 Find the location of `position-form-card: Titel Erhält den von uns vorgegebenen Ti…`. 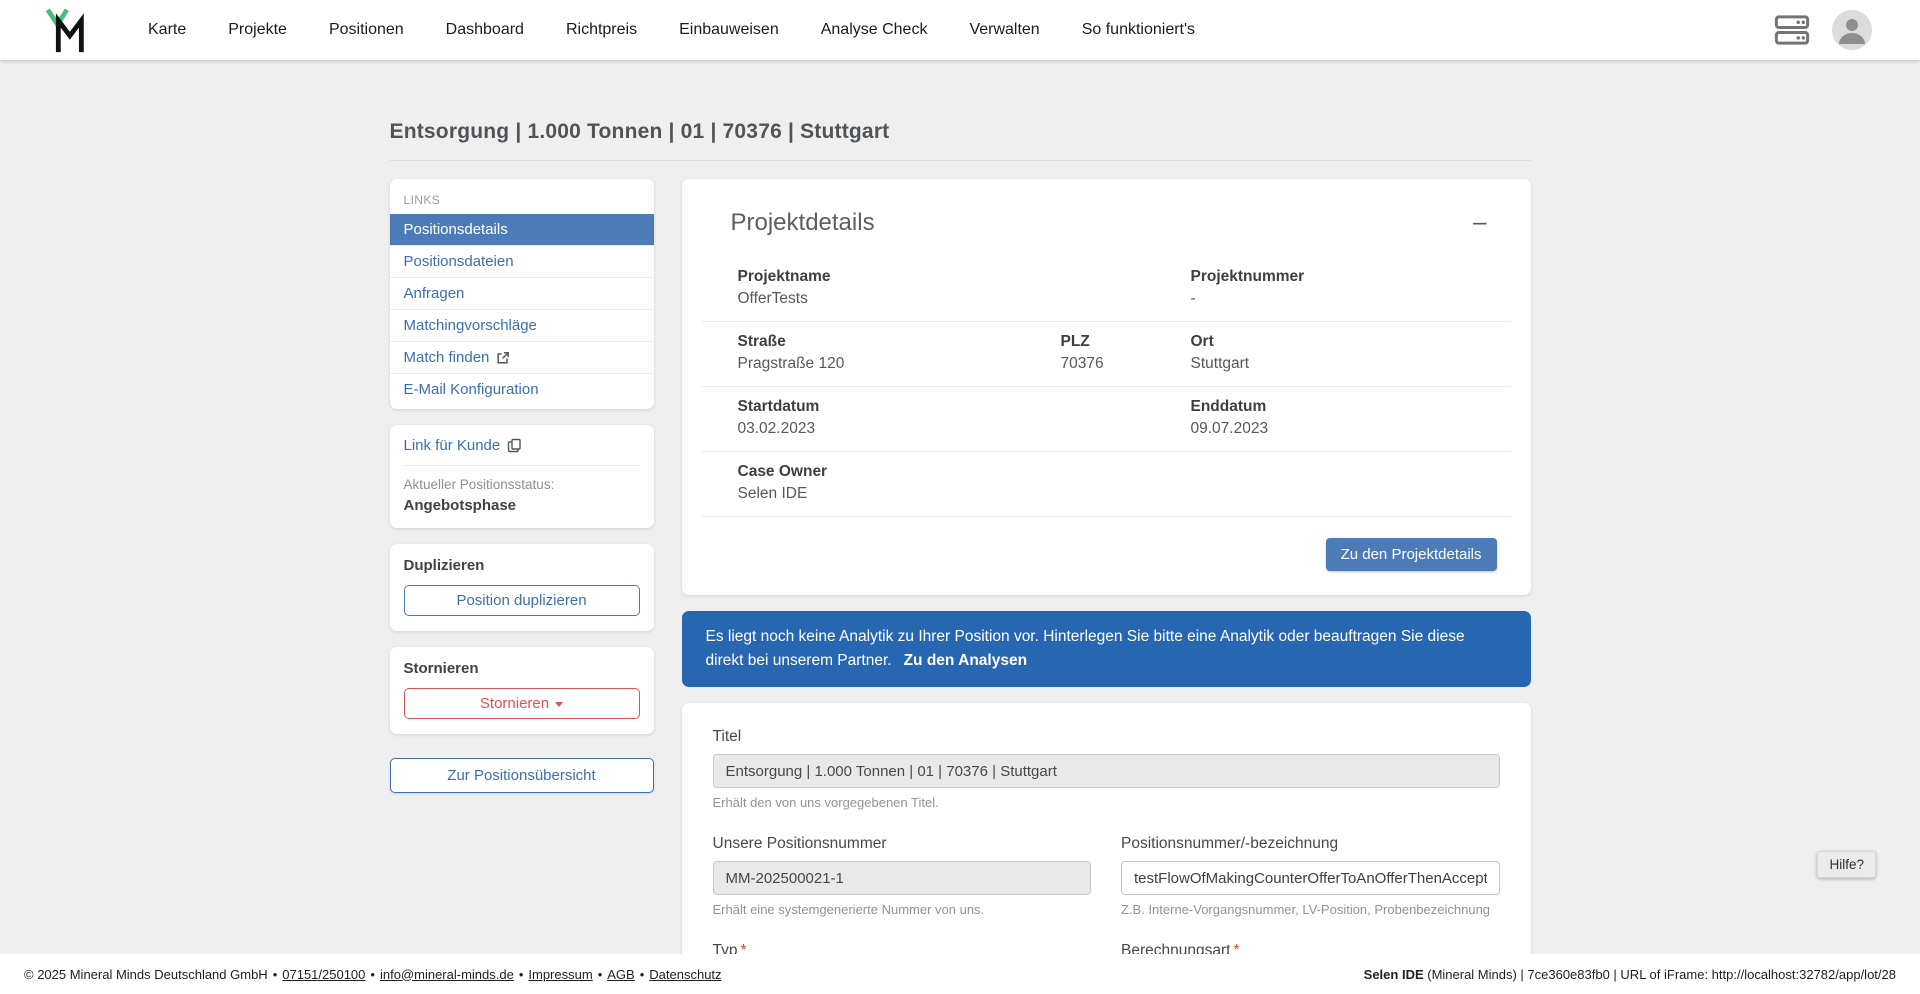

position-form-card: Titel Erhält den von uns vorgegebenen Ti… is located at coordinates (1106, 828).